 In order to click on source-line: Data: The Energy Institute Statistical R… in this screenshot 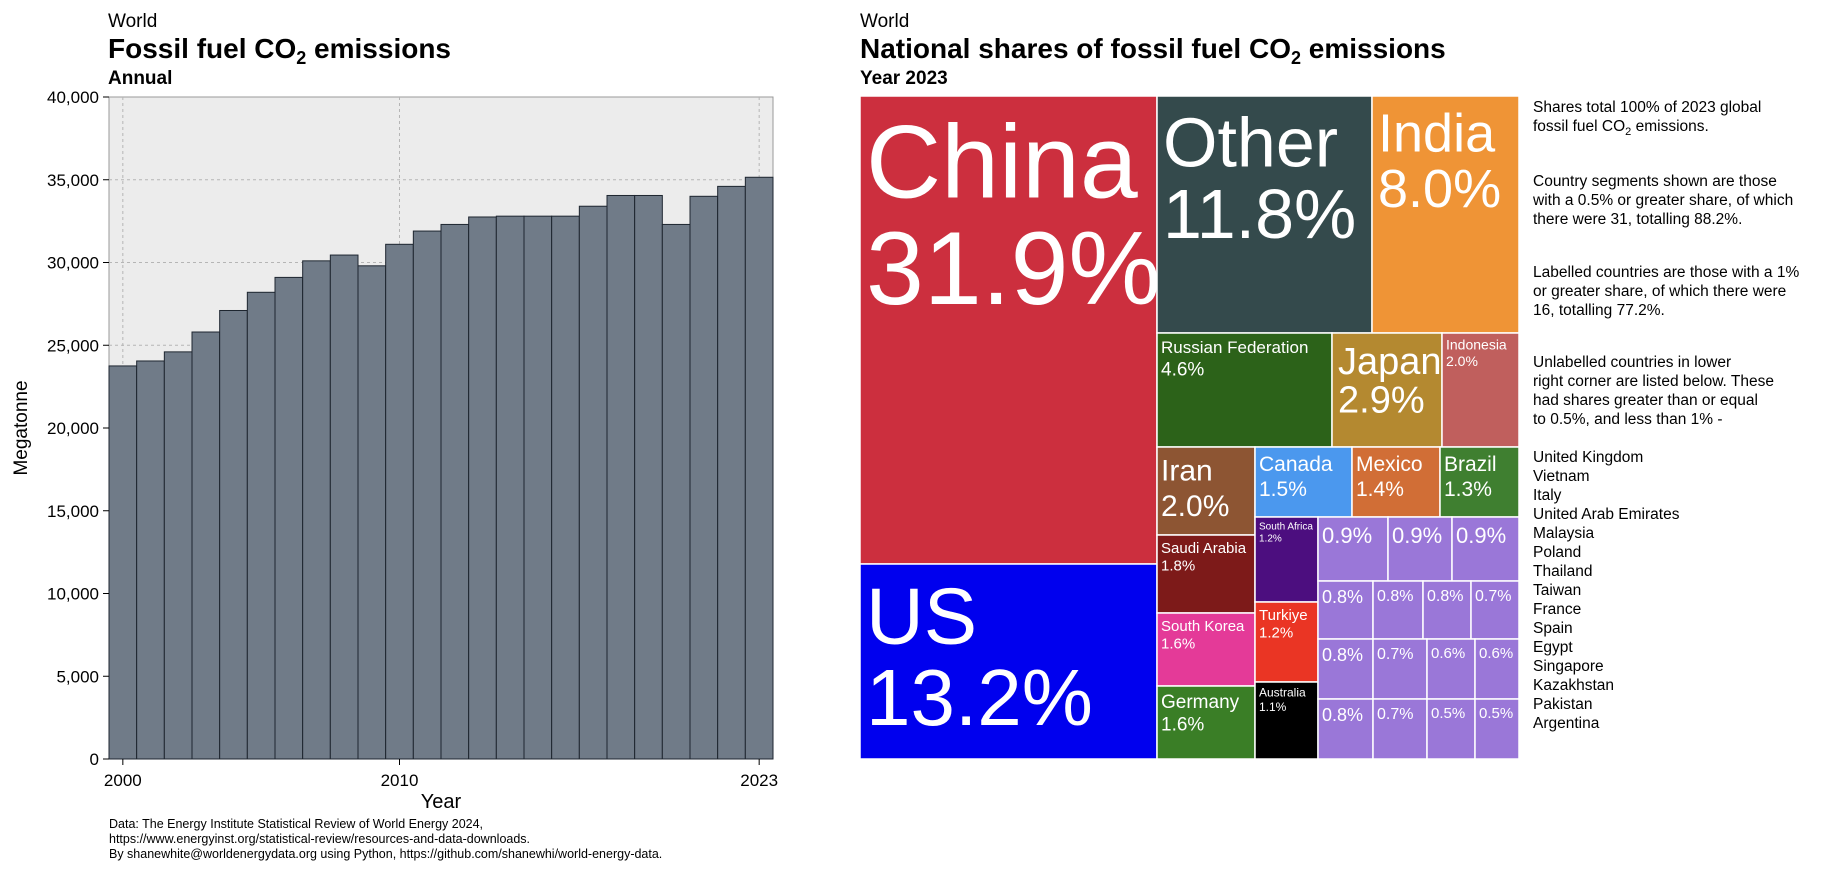, I will do `click(296, 824)`.